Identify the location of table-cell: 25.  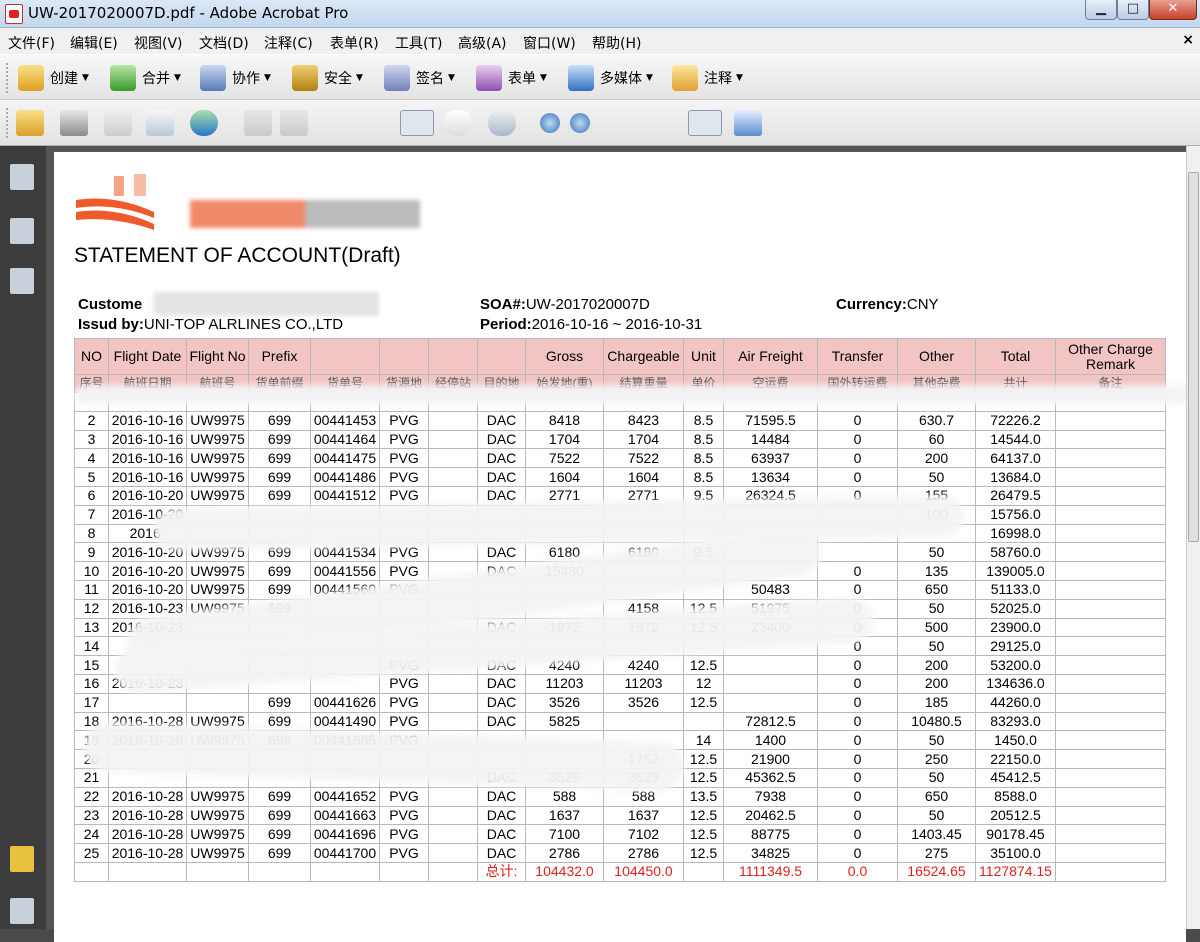
(91, 853).